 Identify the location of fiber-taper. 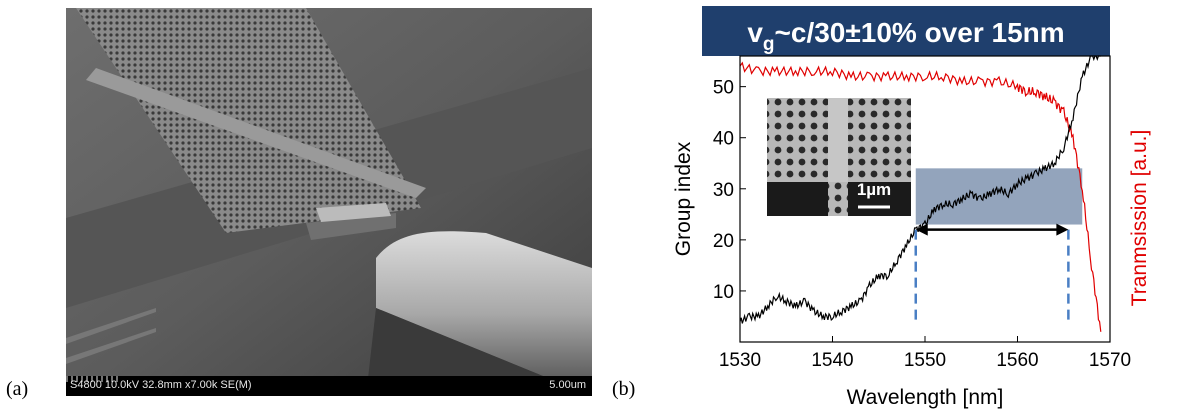
(484, 313).